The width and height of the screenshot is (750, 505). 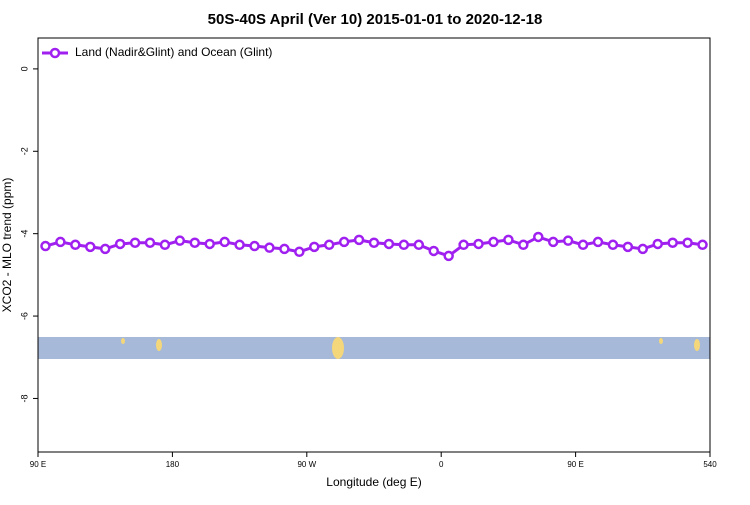 I want to click on y-tick-label: -4, so click(x=24, y=234).